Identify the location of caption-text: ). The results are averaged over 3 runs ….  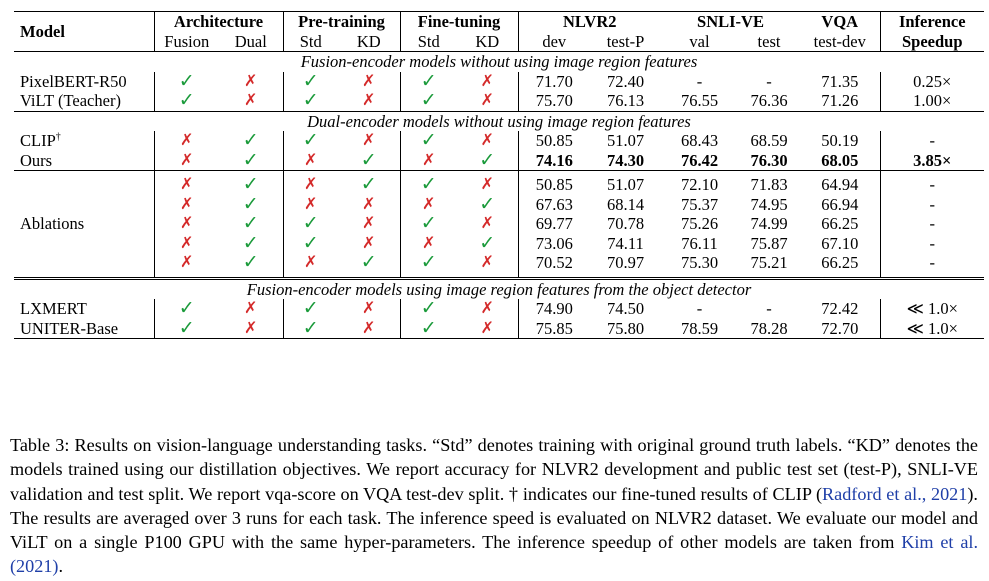
(494, 517).